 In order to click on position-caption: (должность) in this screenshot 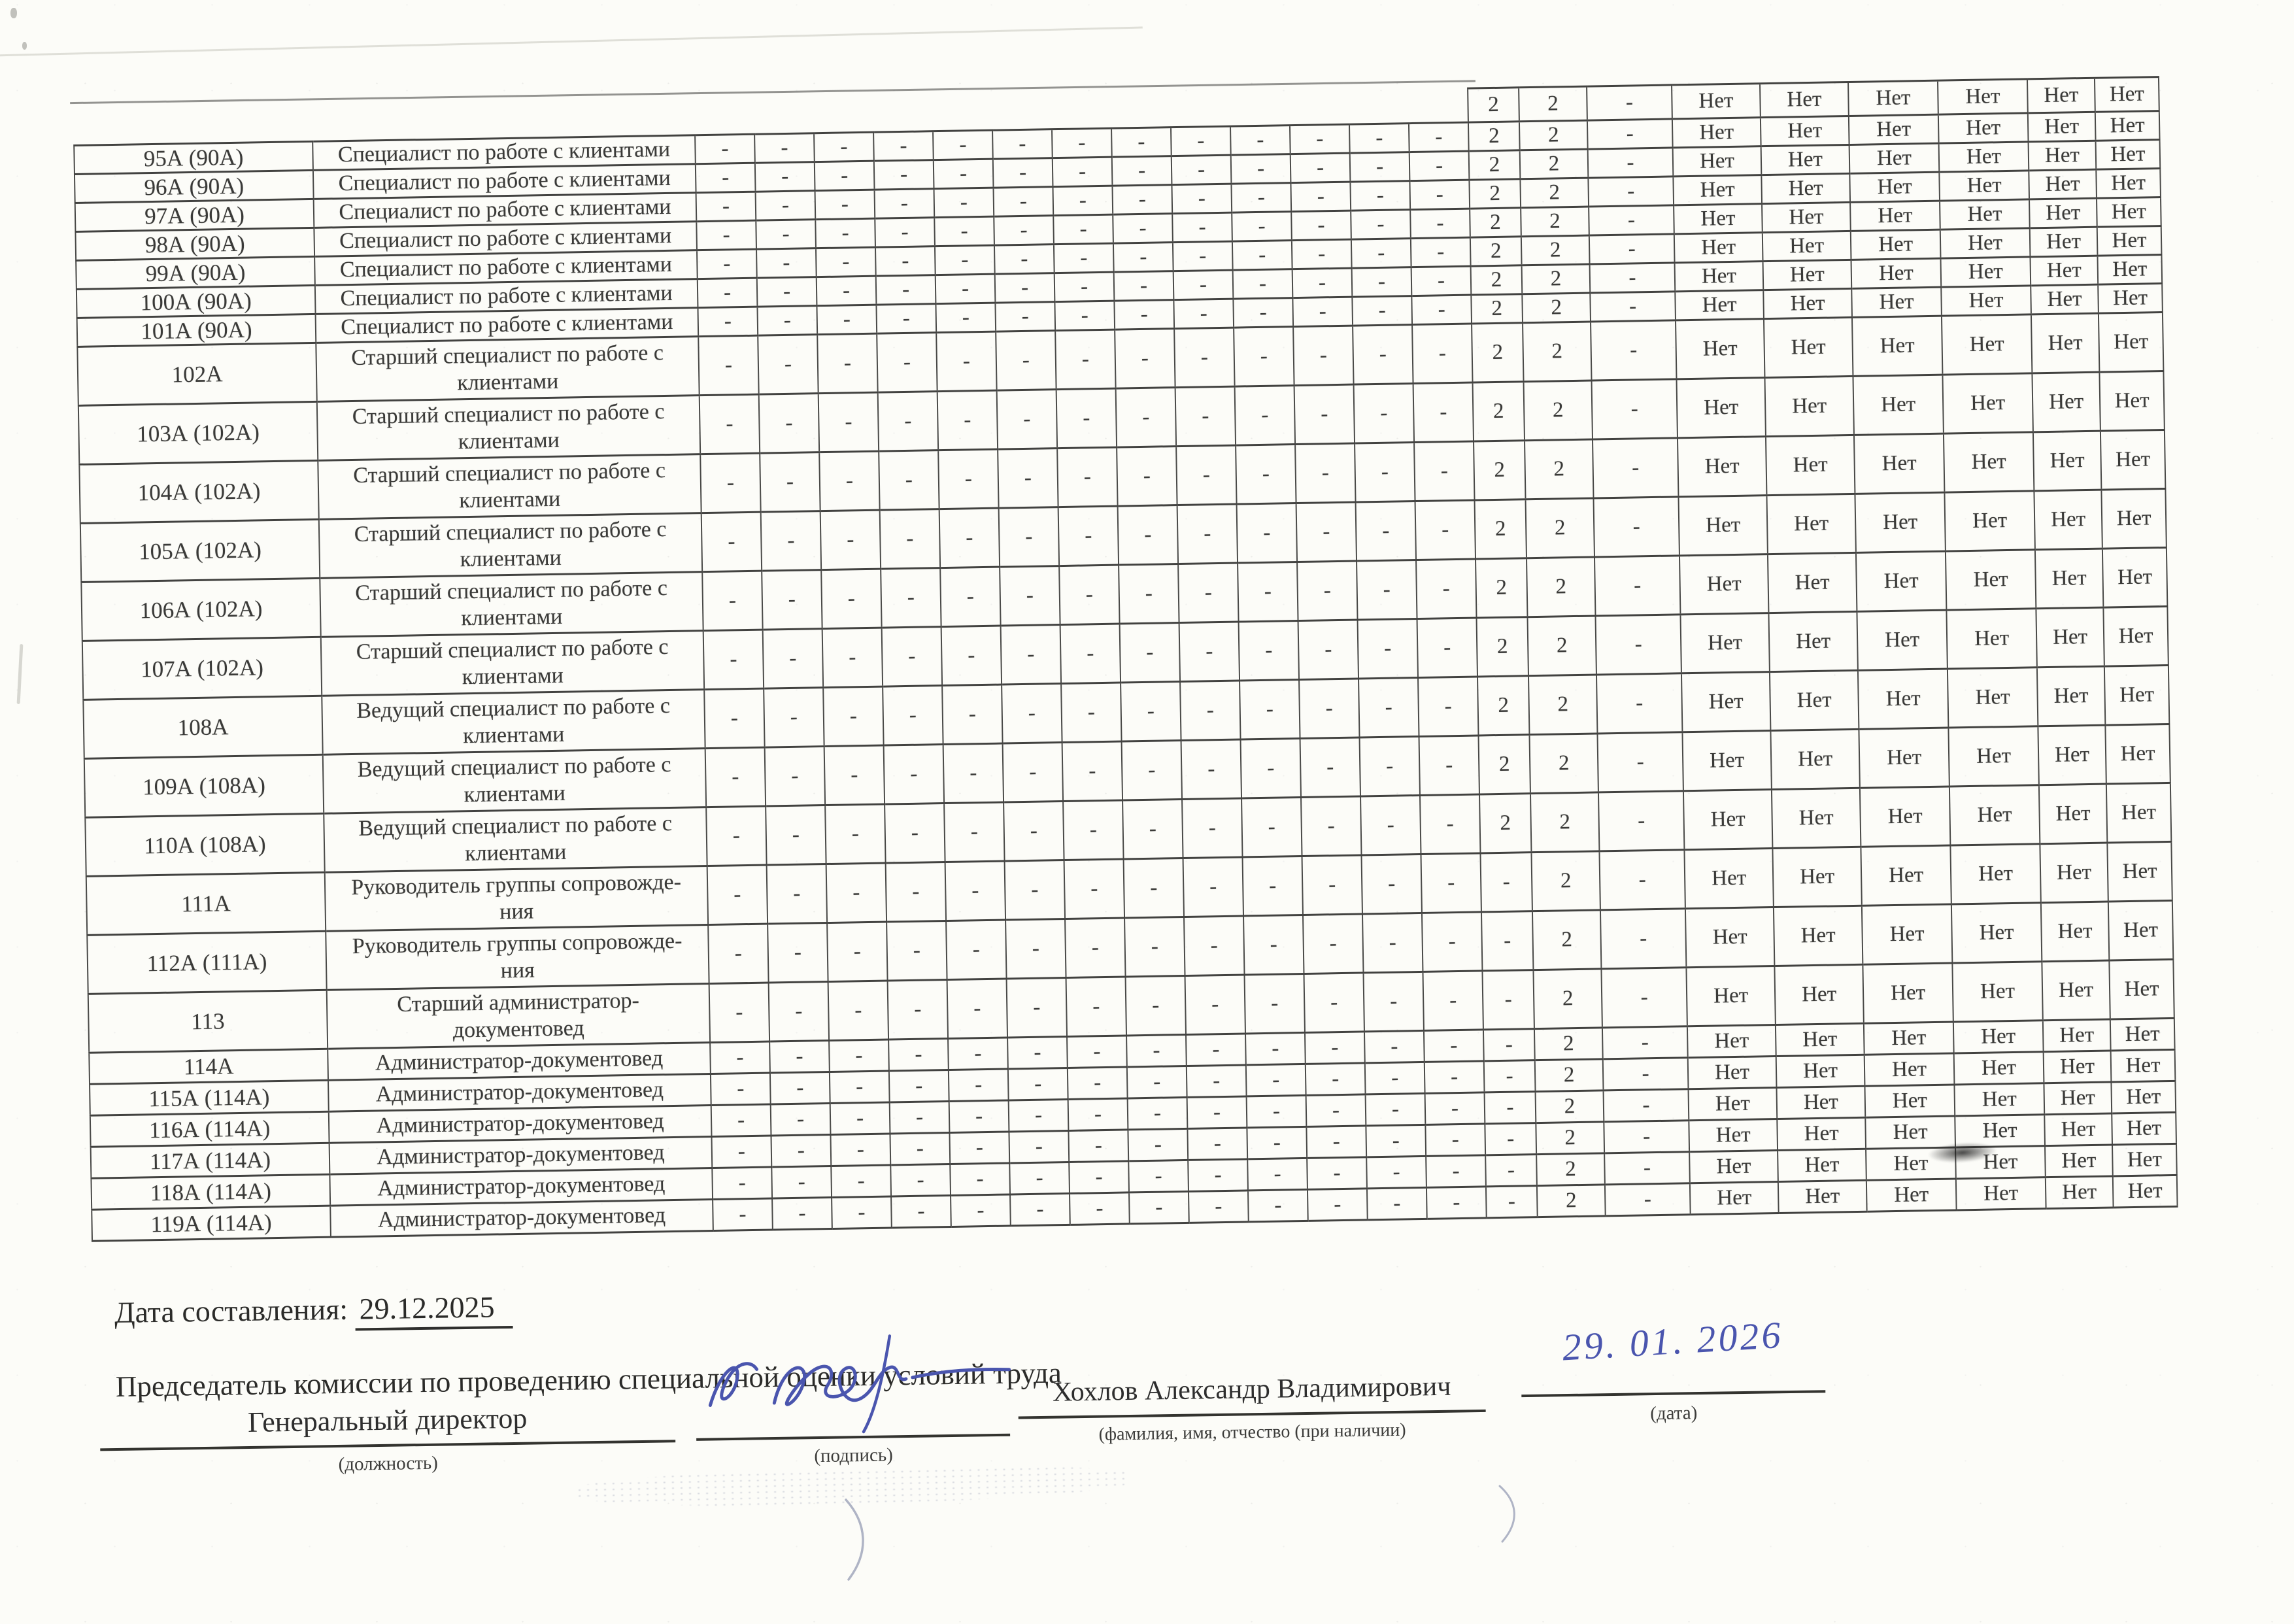, I will do `click(388, 1463)`.